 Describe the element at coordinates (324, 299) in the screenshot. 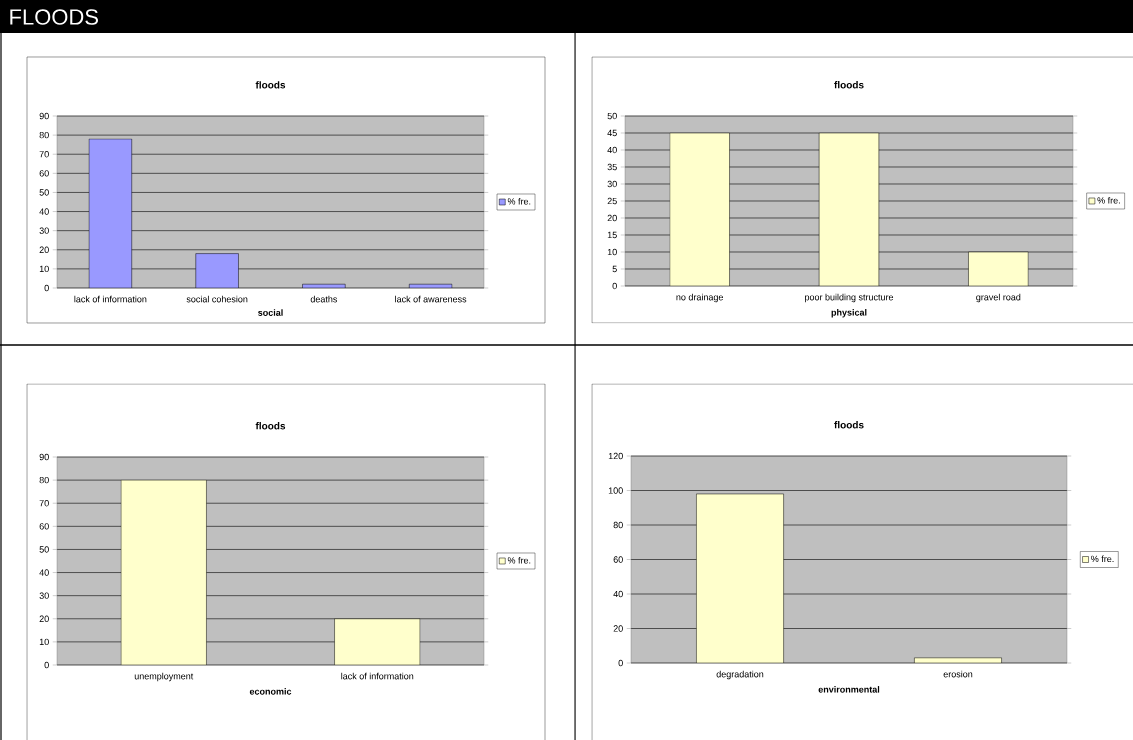

I see `x-tick-label: deaths` at that location.